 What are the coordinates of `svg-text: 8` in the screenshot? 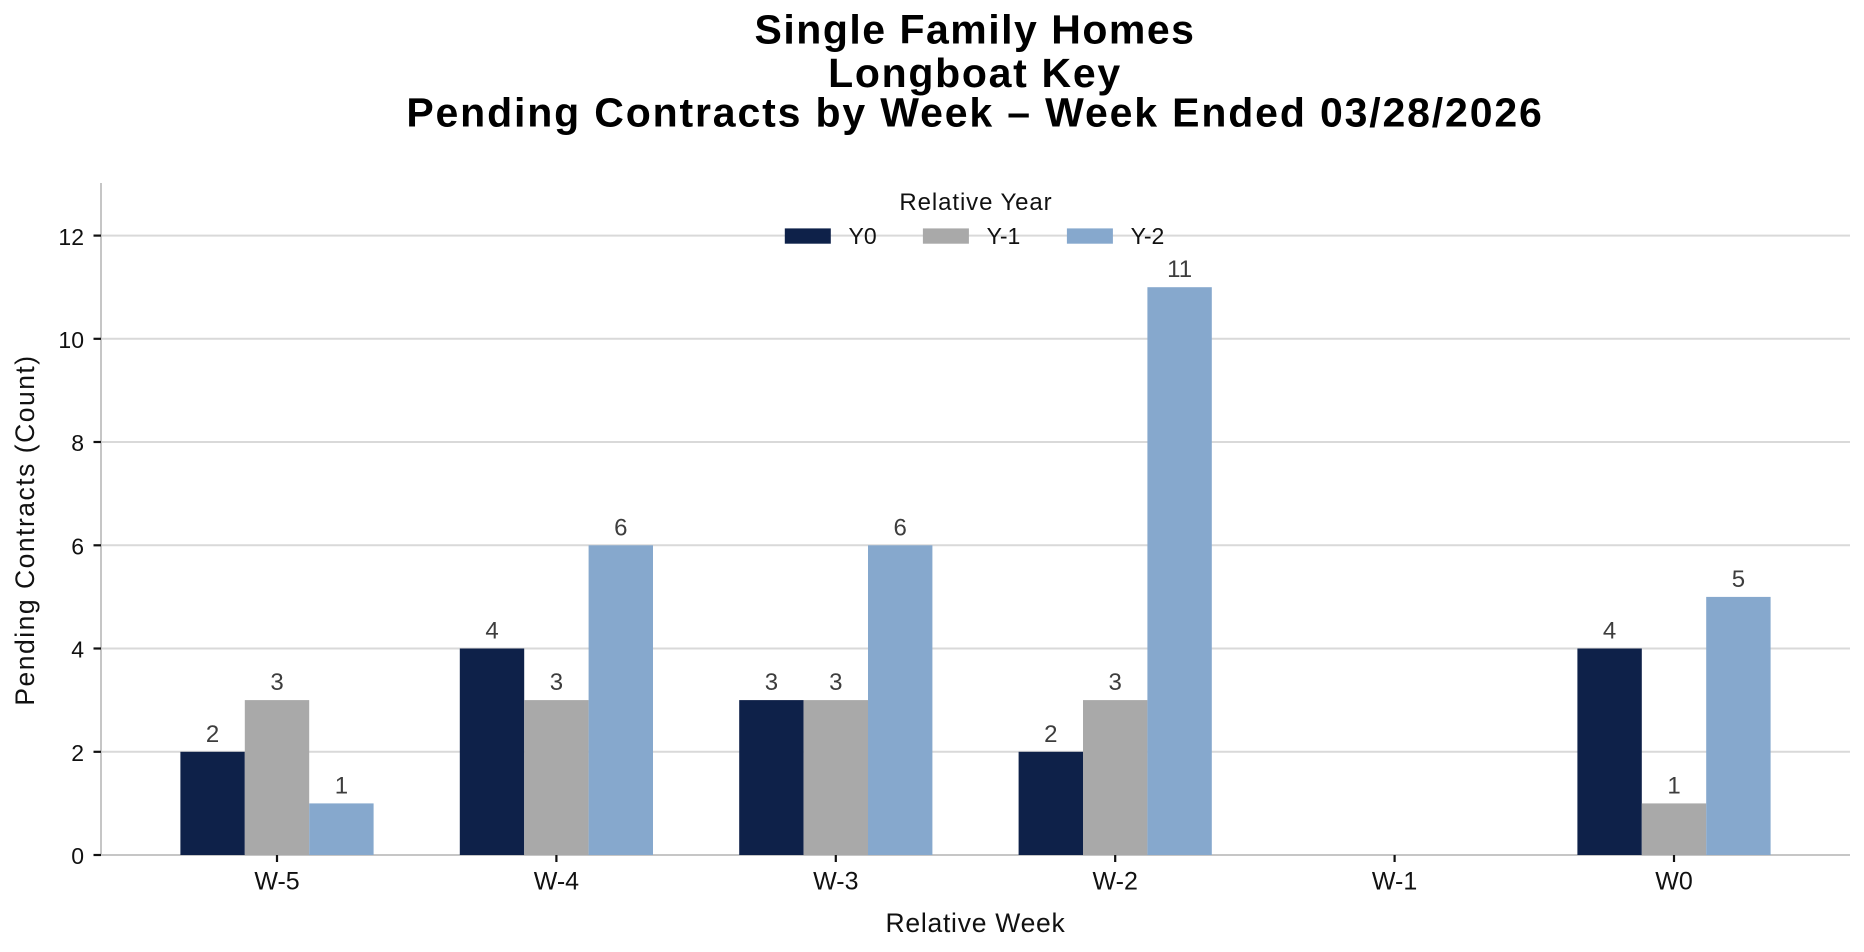 It's located at (77, 443).